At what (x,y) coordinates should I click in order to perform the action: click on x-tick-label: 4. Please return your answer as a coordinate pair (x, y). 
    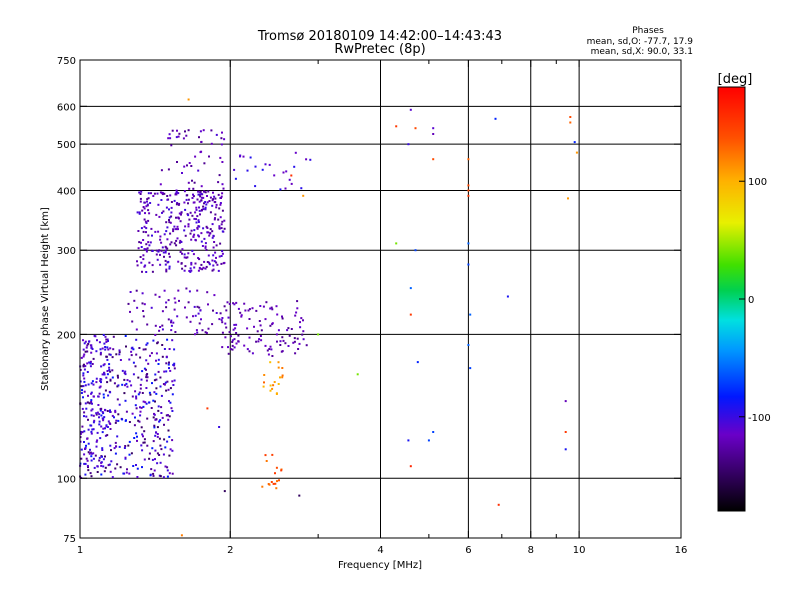
    Looking at the image, I should click on (380, 550).